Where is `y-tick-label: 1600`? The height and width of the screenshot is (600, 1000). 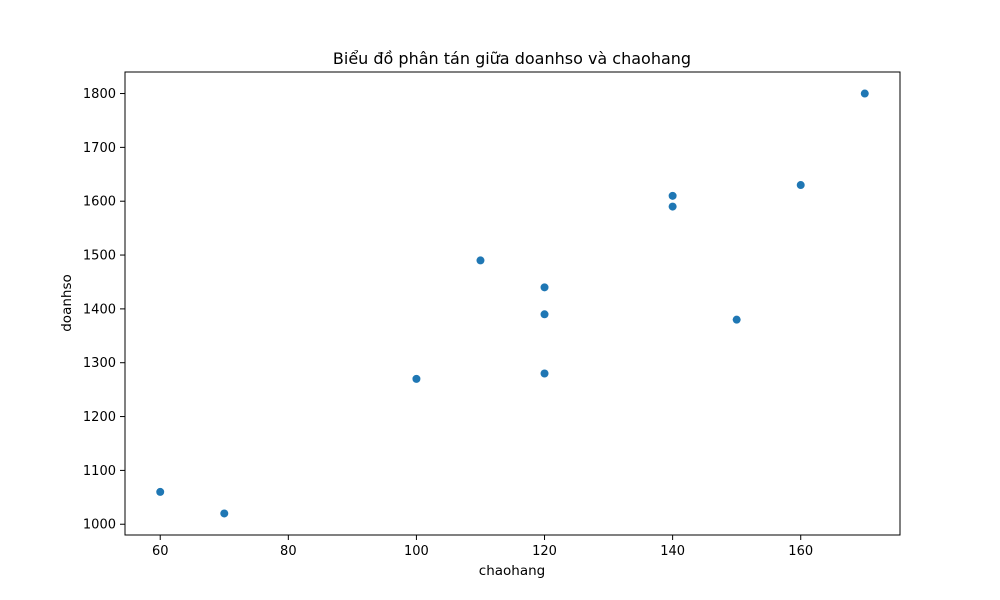 y-tick-label: 1600 is located at coordinates (99, 202).